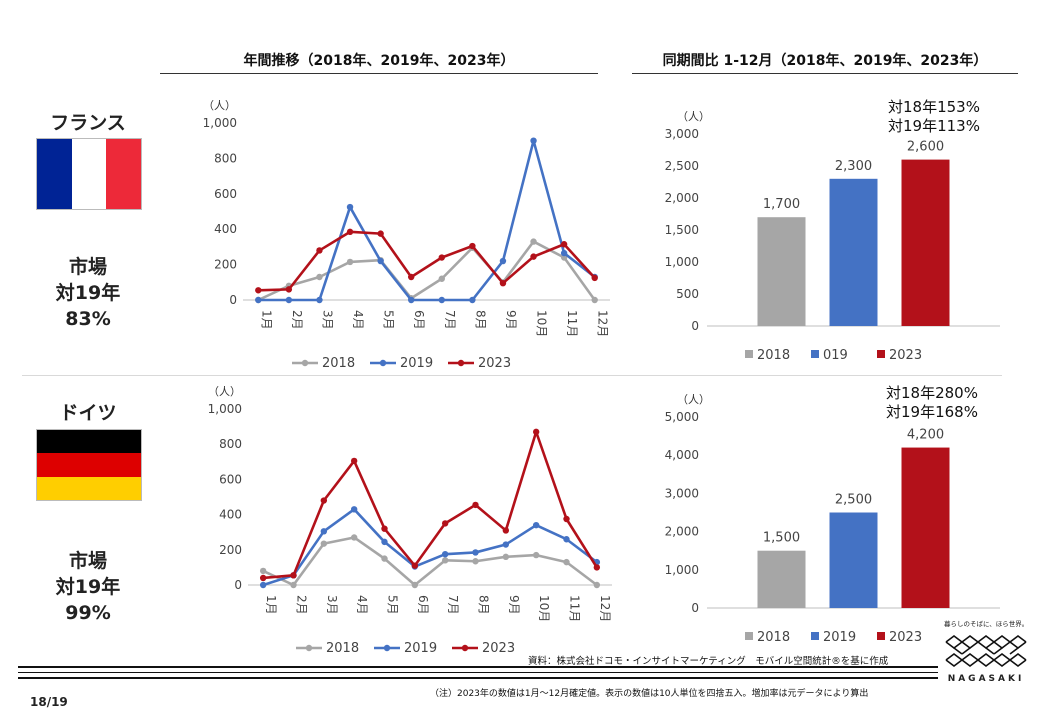 This screenshot has height=720, width=1040. Describe the element at coordinates (419, 320) in the screenshot. I see `x-tick-label: 6月` at that location.